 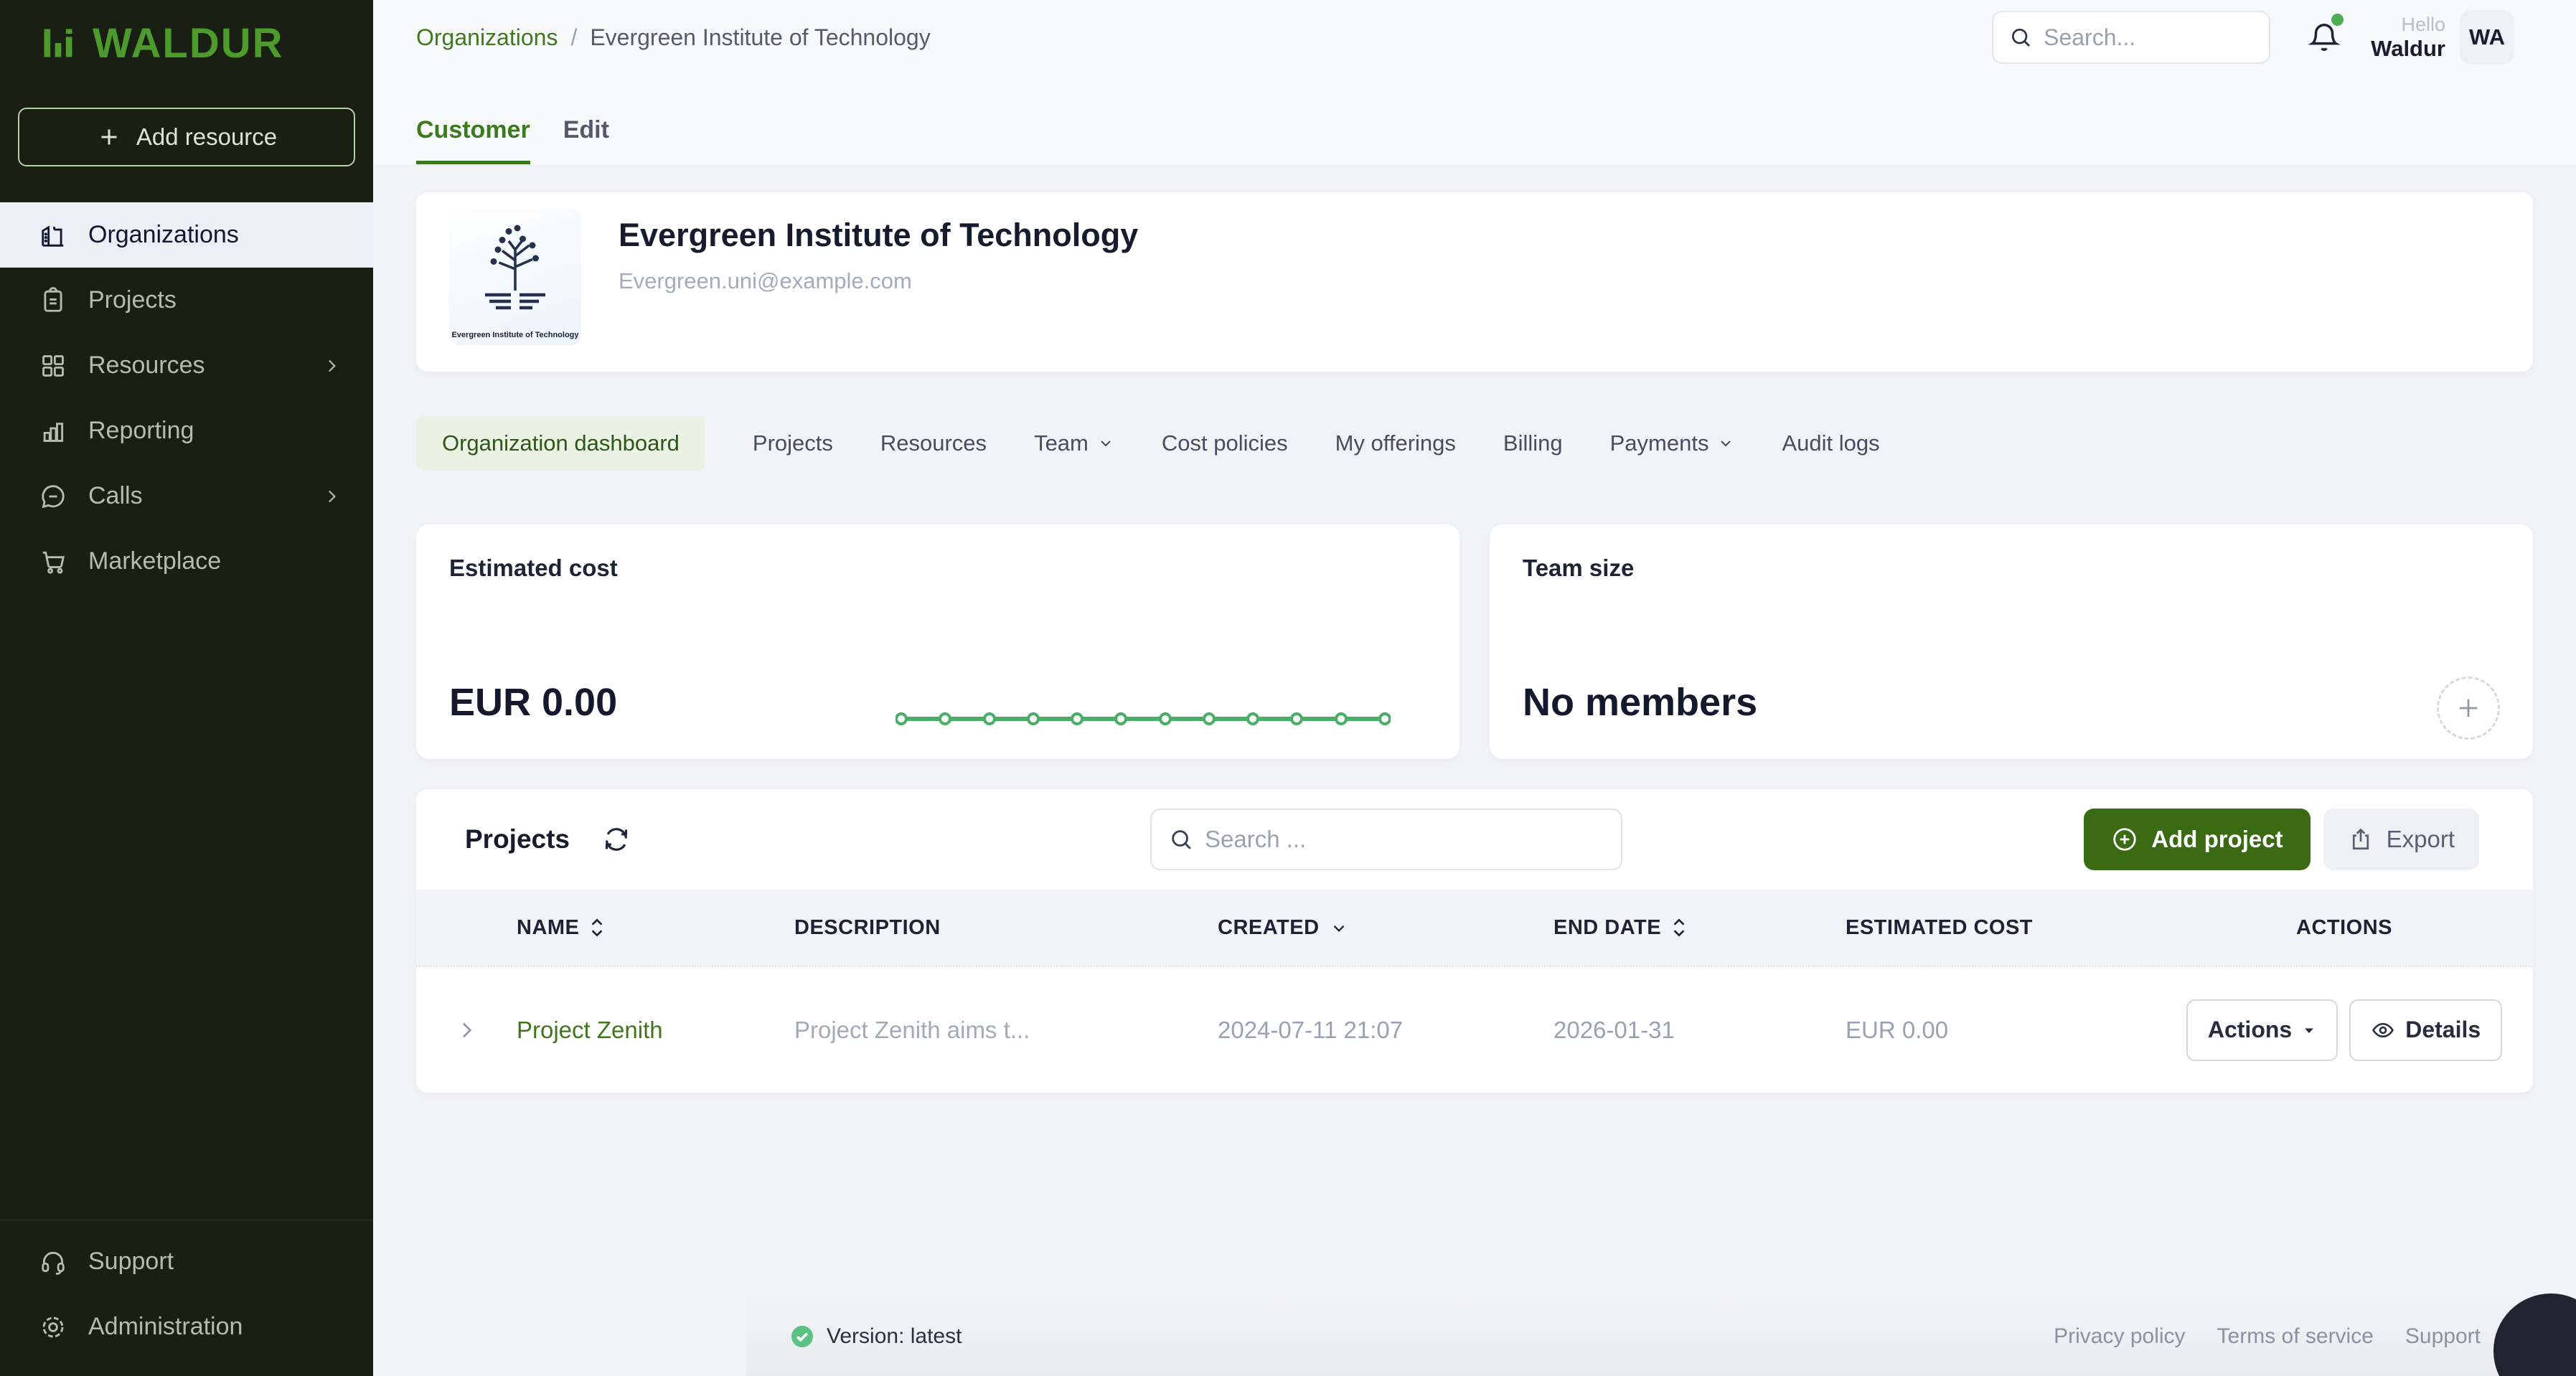 I want to click on tab-my-offerings: My offerings, so click(x=1395, y=443).